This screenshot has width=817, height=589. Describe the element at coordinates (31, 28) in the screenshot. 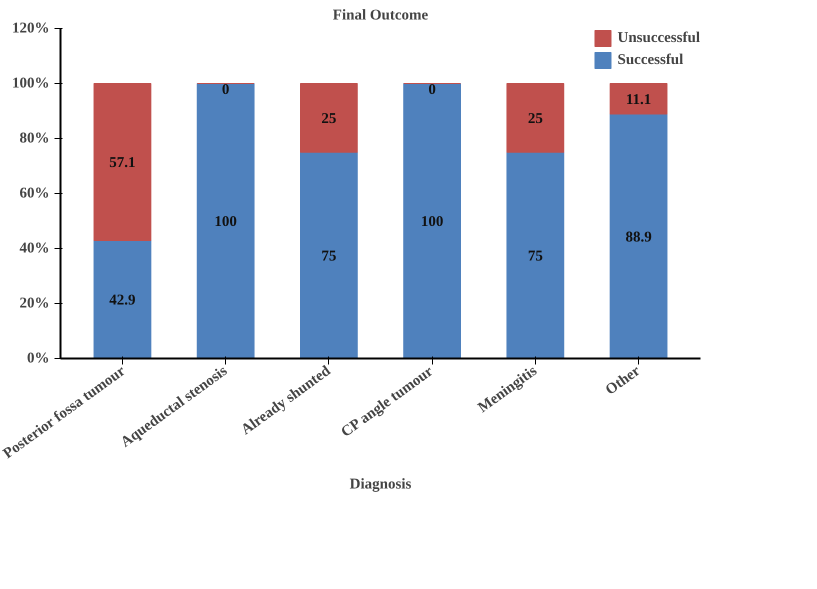

I see `y-tick-label: 120%` at that location.